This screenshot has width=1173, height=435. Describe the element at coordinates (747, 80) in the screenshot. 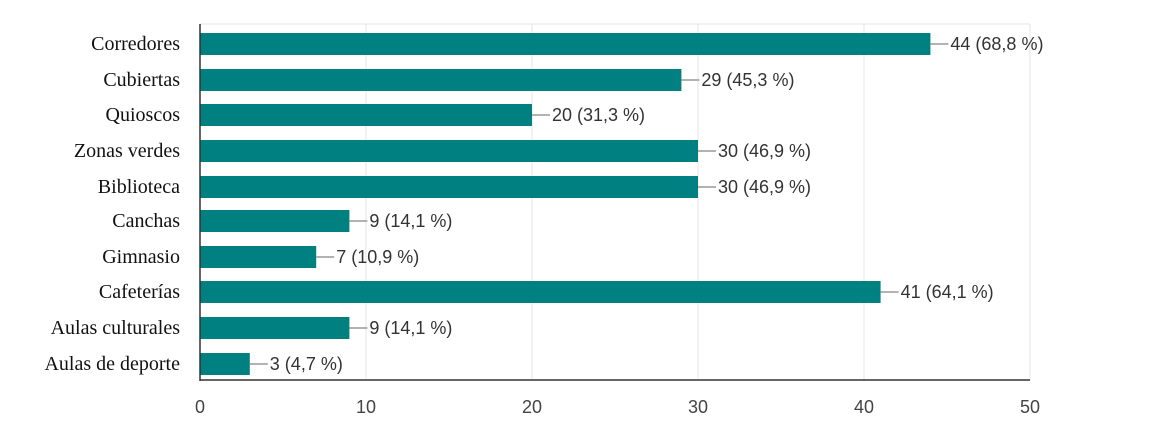

I see `data-label: 29 (45,3 %)` at that location.